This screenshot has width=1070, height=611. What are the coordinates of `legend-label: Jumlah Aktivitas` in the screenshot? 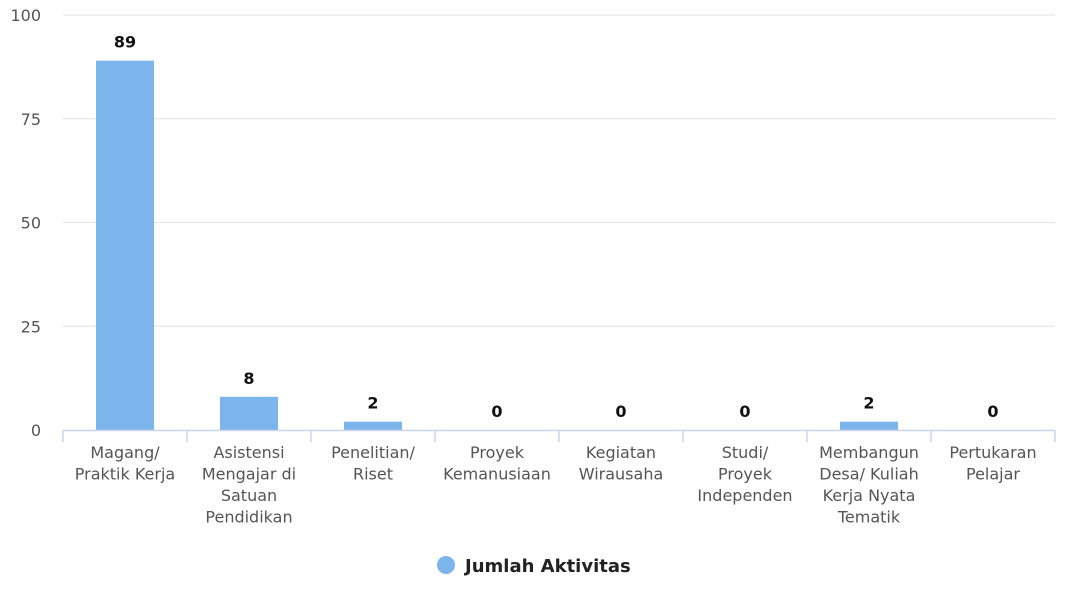 It's located at (547, 566).